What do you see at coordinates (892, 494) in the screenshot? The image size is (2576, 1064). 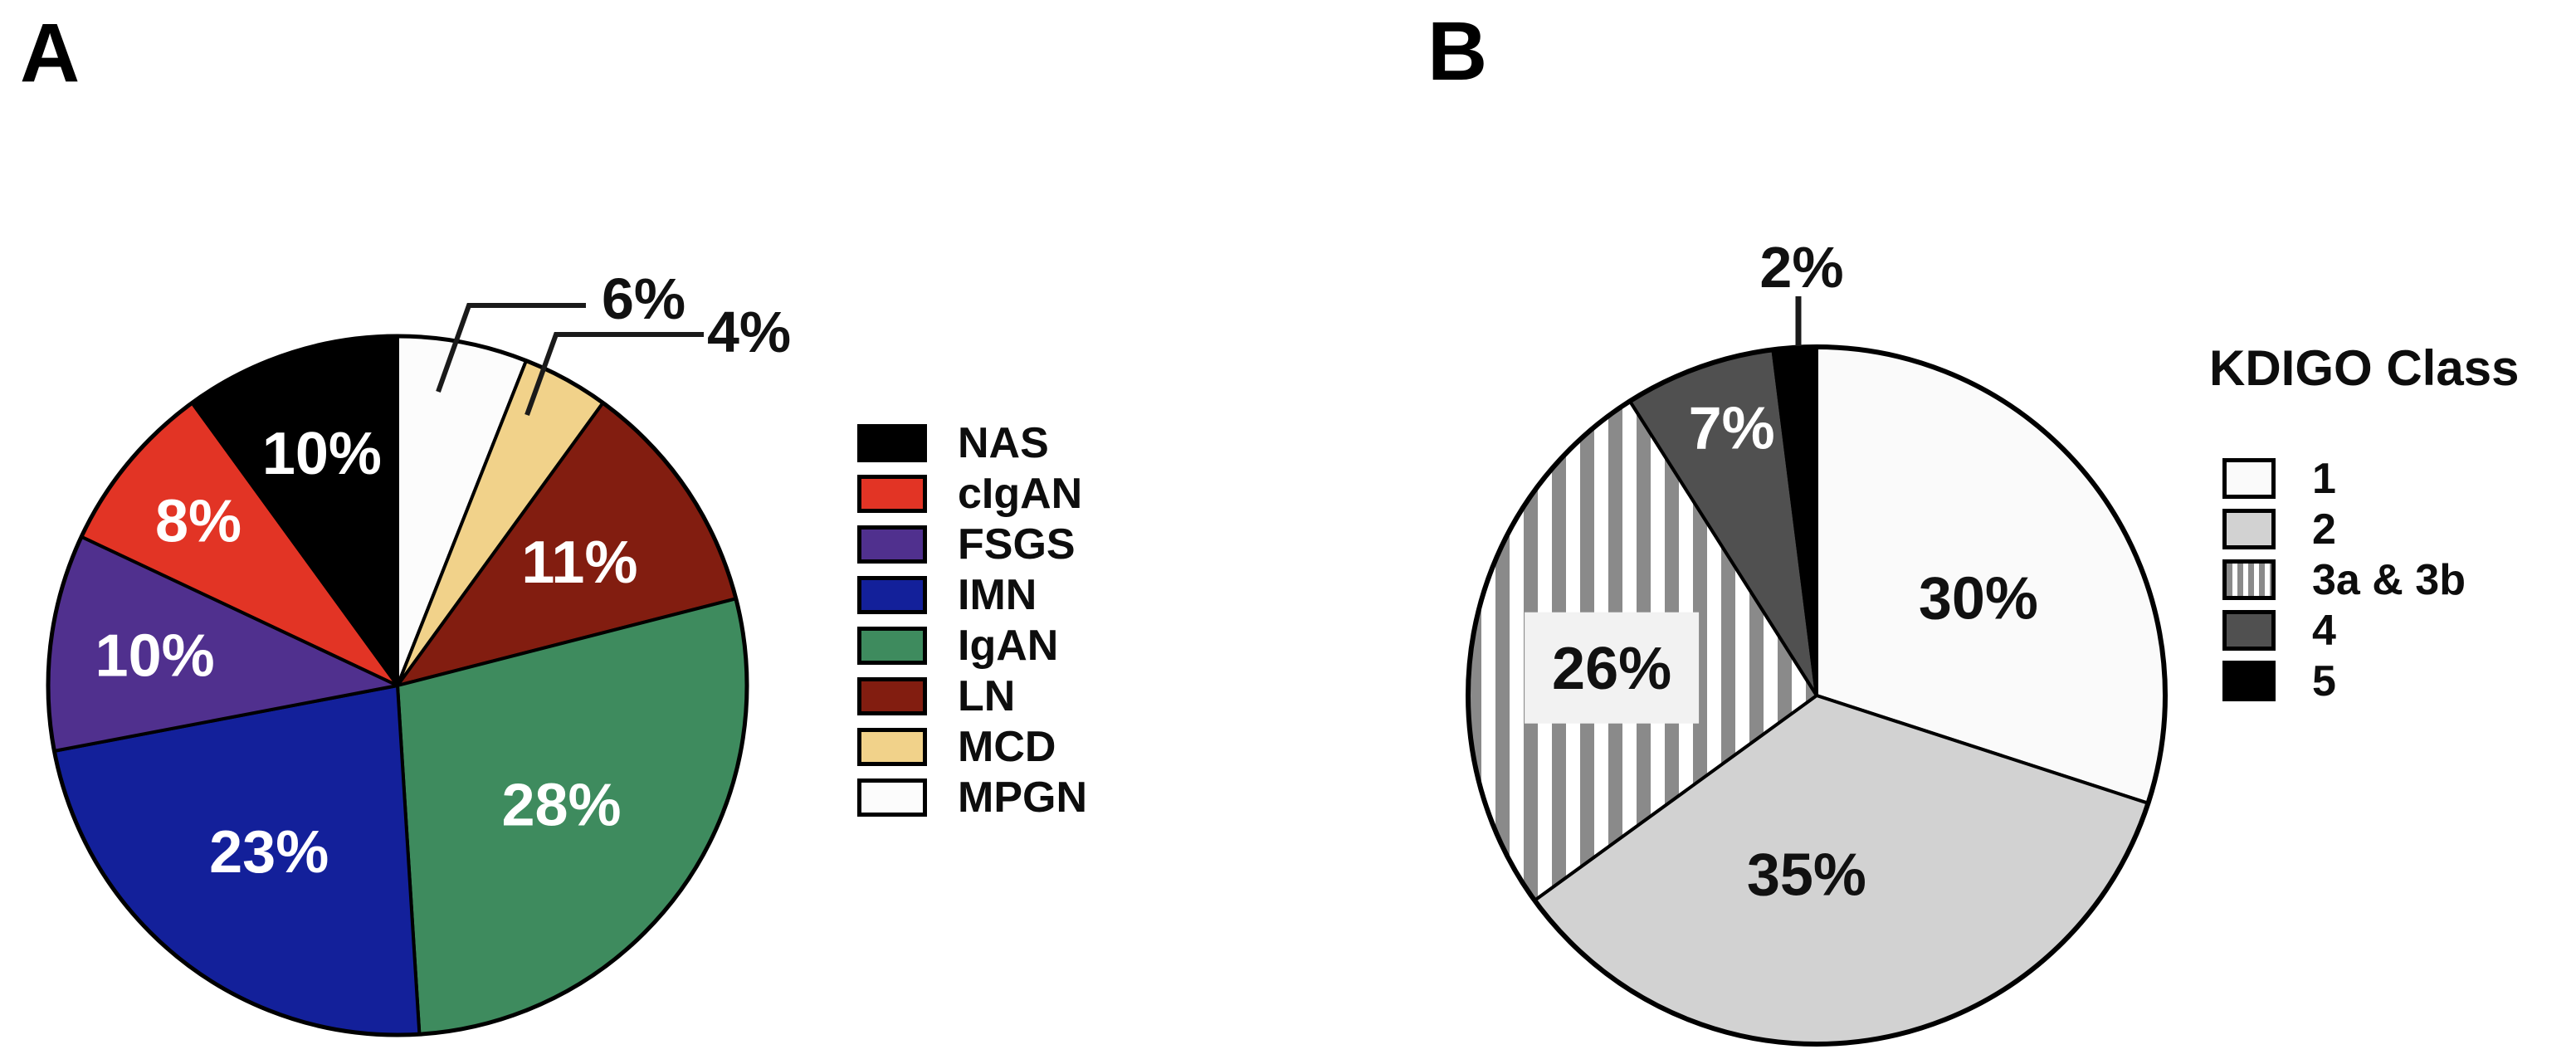 I see `legend-a-swatch-cIgAN` at bounding box center [892, 494].